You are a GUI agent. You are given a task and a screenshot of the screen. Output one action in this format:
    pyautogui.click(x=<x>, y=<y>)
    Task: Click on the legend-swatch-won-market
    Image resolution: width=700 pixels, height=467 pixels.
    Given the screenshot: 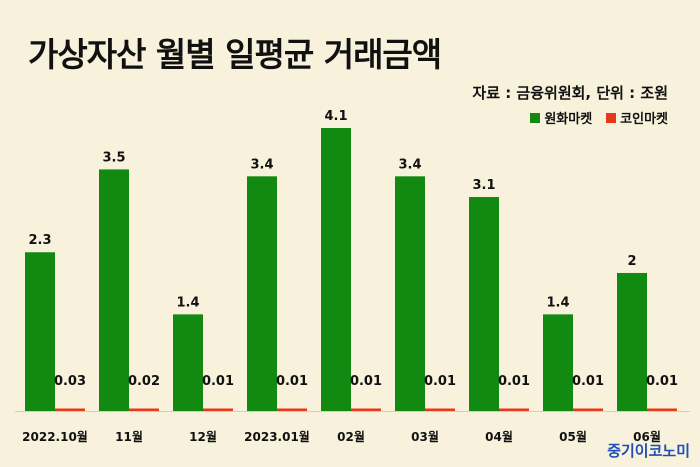 What is the action you would take?
    pyautogui.click(x=535, y=117)
    